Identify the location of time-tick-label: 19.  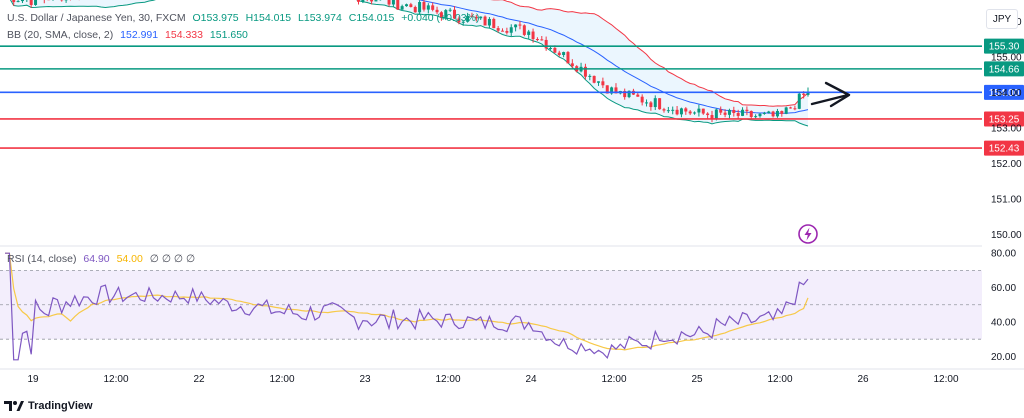
(33, 379).